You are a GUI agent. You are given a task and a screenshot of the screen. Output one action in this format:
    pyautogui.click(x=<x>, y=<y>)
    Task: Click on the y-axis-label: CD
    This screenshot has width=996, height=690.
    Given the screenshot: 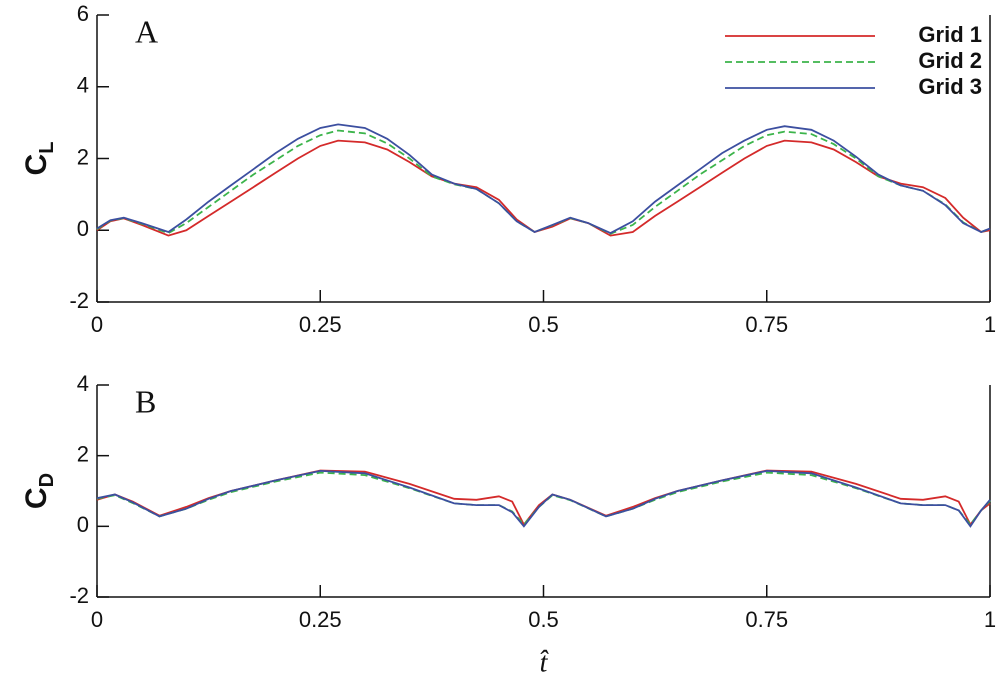 What is the action you would take?
    pyautogui.click(x=39, y=491)
    